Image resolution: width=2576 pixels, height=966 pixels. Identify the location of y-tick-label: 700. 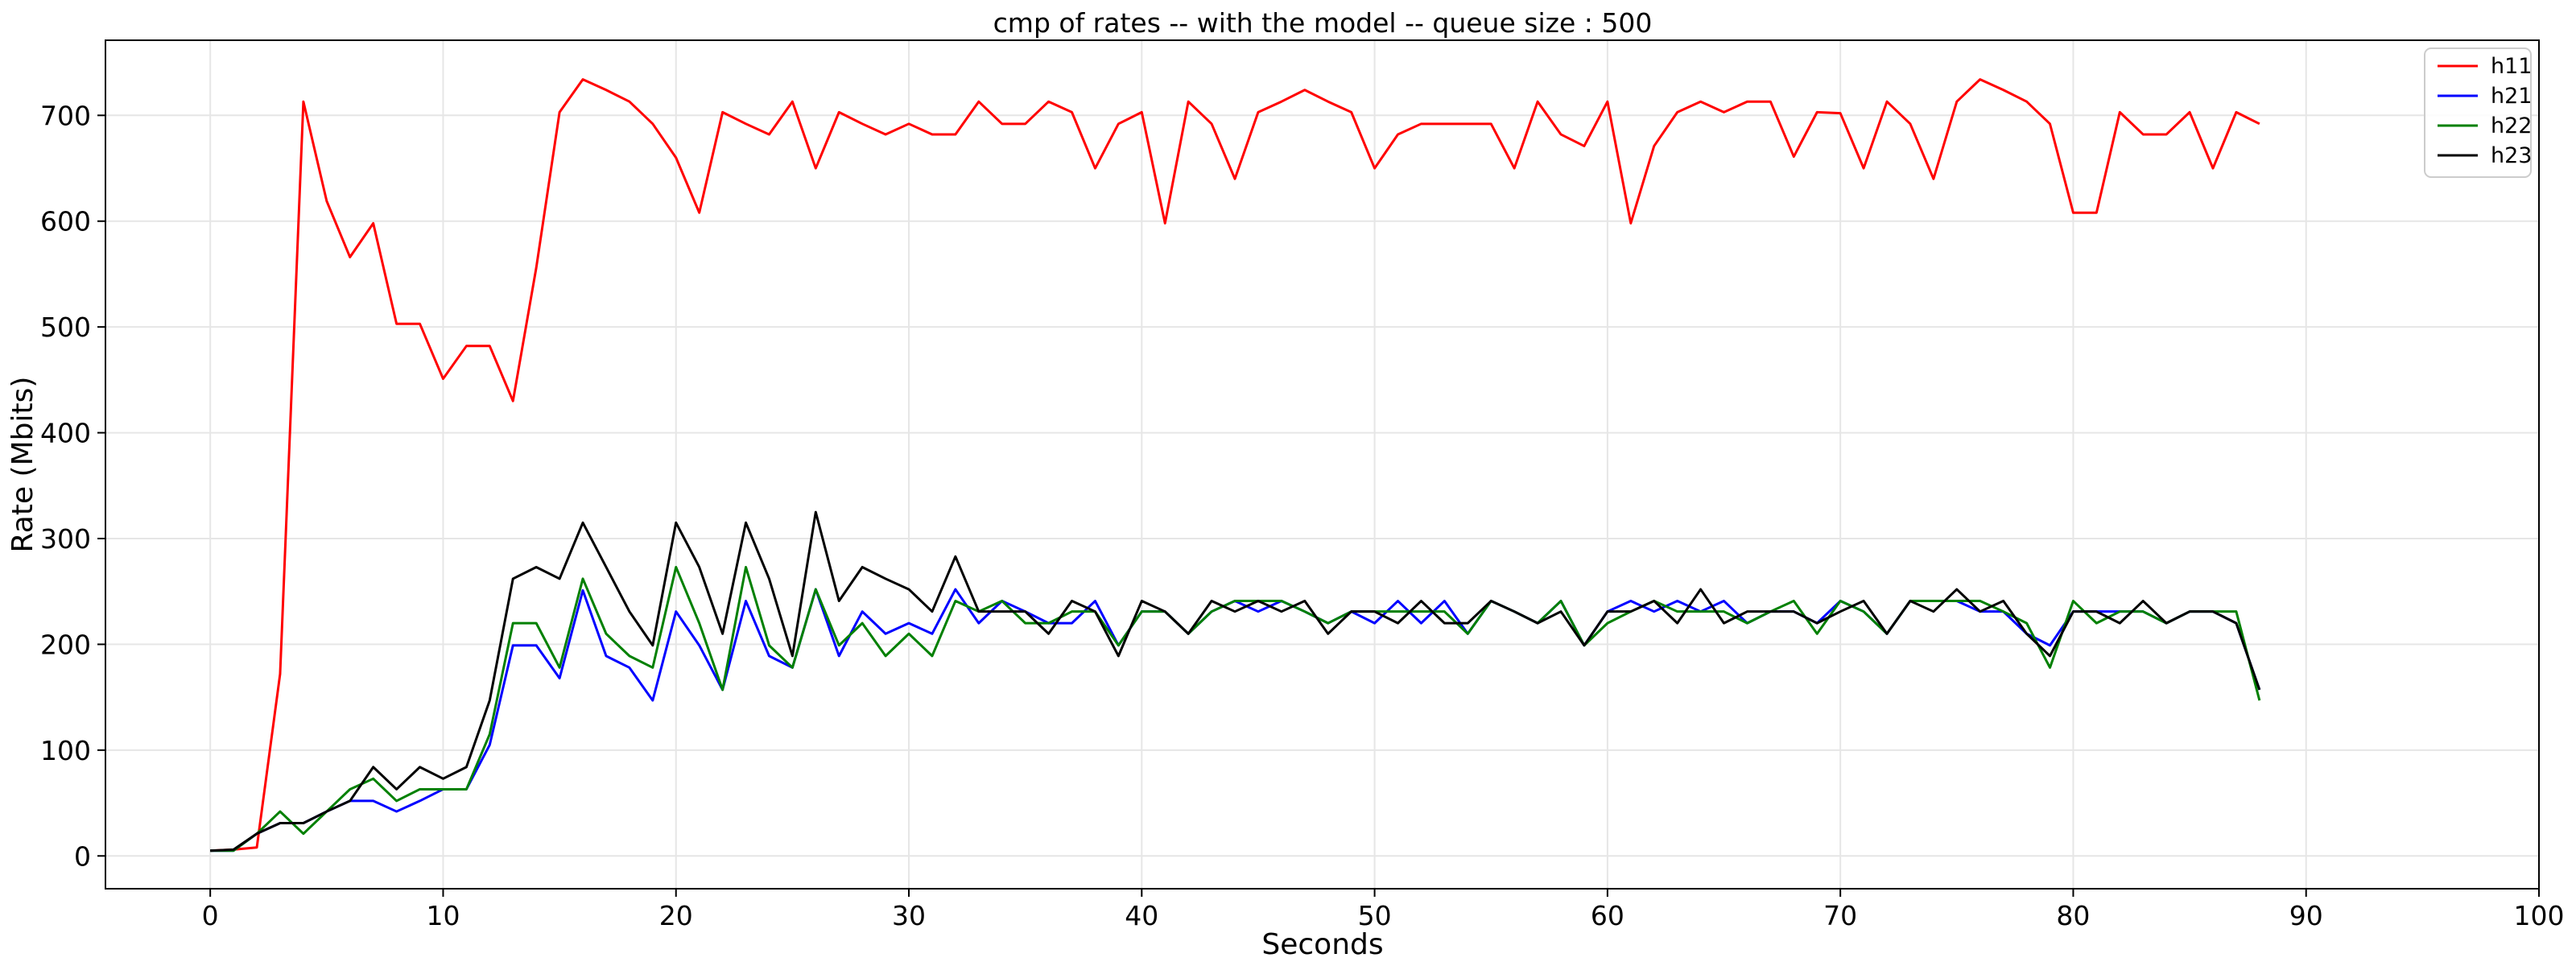
(65, 116).